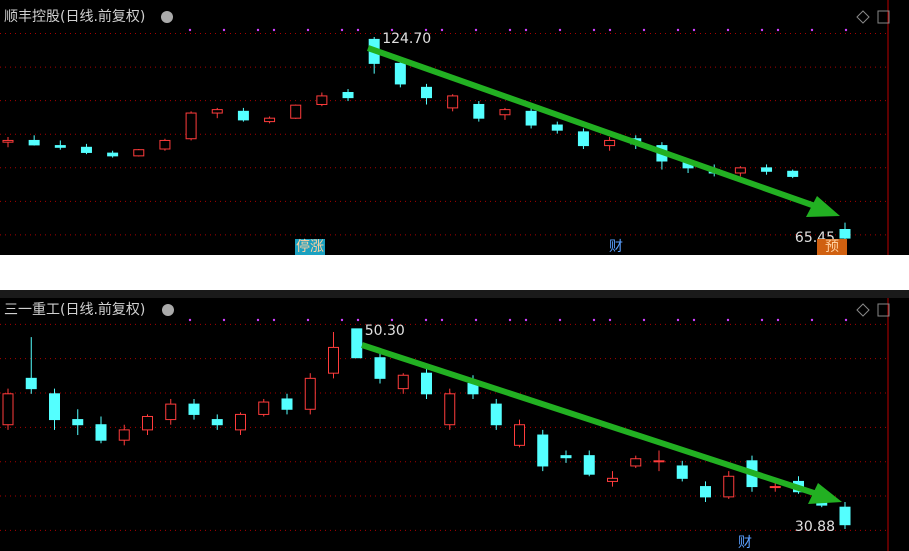 This screenshot has width=909, height=551. I want to click on chart-title: 三一重工(日线.前复权), so click(74, 309).